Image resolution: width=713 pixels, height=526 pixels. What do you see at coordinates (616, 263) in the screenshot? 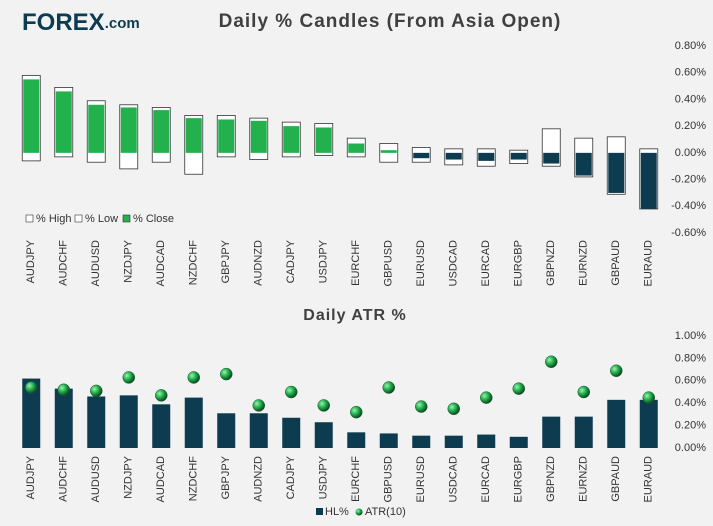
I see `x-tick-label: GBPAUD` at bounding box center [616, 263].